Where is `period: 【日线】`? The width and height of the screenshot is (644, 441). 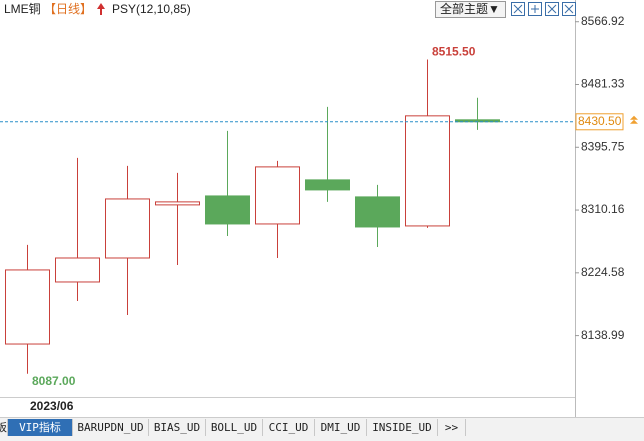
period: 【日线】 is located at coordinates (68, 9).